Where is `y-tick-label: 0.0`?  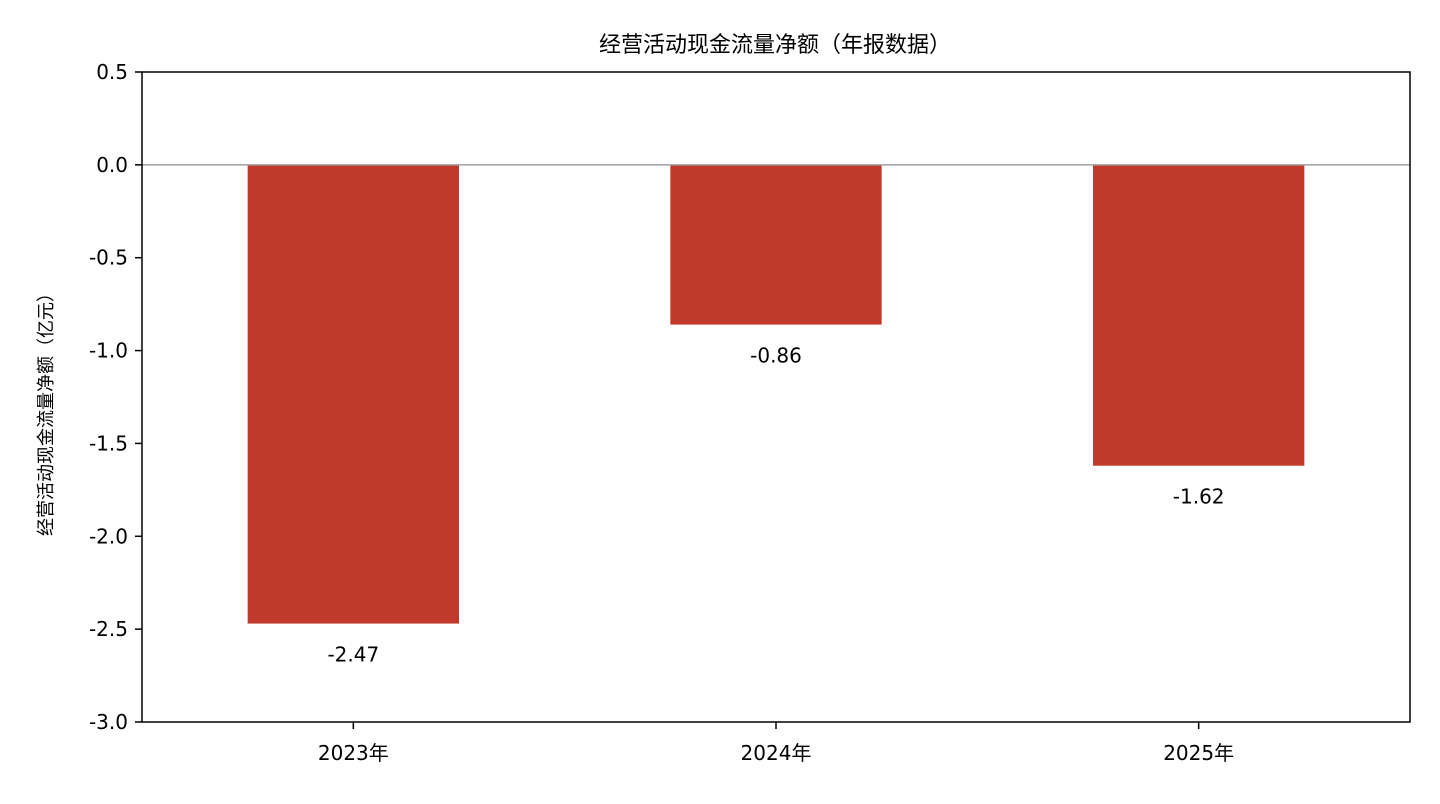
y-tick-label: 0.0 is located at coordinates (112, 165).